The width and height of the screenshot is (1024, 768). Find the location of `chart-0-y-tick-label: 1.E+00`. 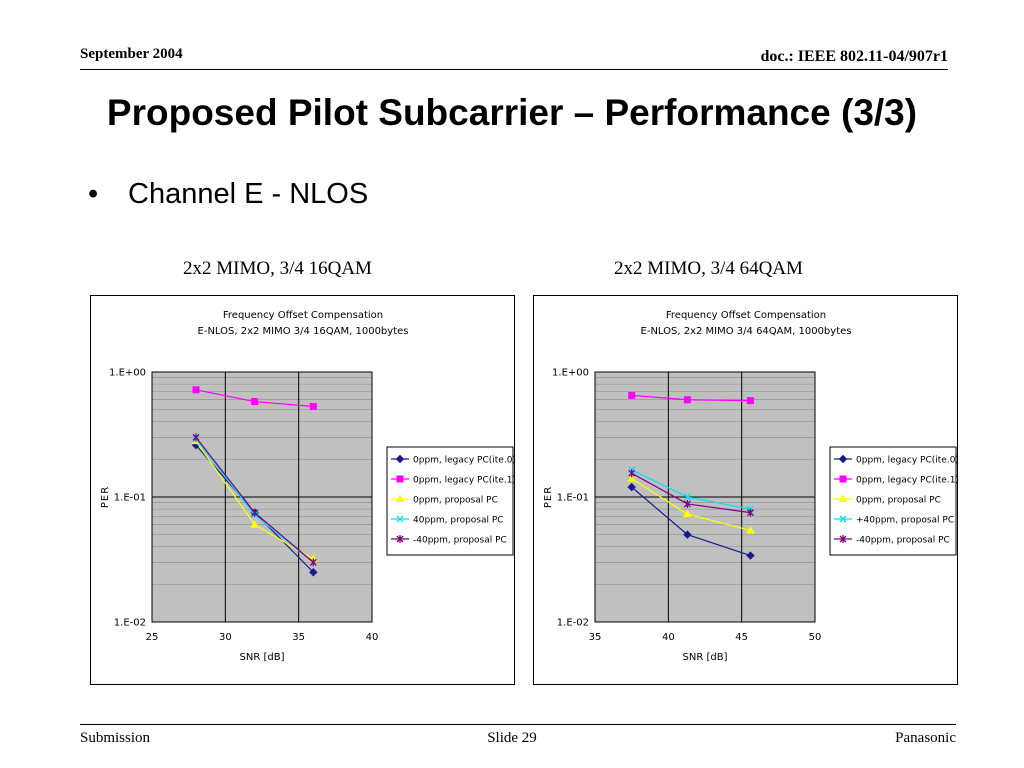

chart-0-y-tick-label: 1.E+00 is located at coordinates (127, 373).